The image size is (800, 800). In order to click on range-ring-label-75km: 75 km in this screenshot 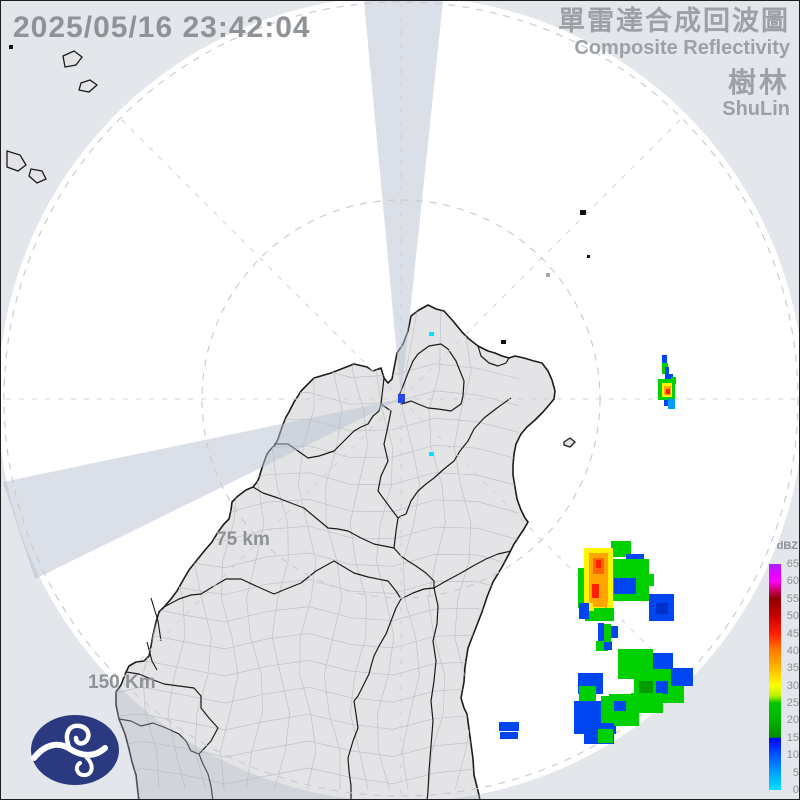, I will do `click(243, 539)`.